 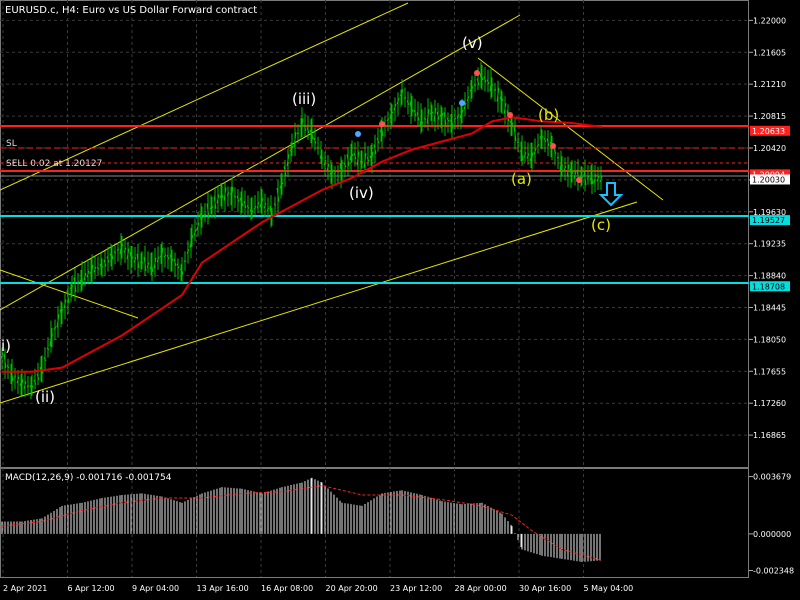 What do you see at coordinates (769, 84) in the screenshot?
I see `y-tick-label: 1.21210` at bounding box center [769, 84].